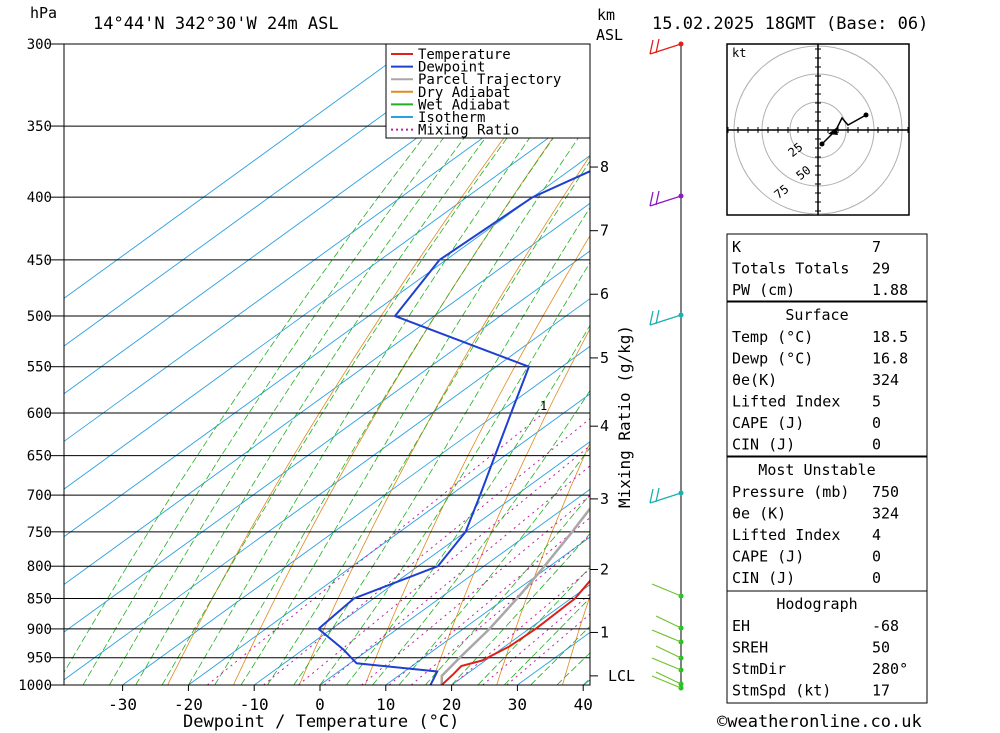  Describe the element at coordinates (320, 704) in the screenshot. I see `x-tick-label: 0` at that location.